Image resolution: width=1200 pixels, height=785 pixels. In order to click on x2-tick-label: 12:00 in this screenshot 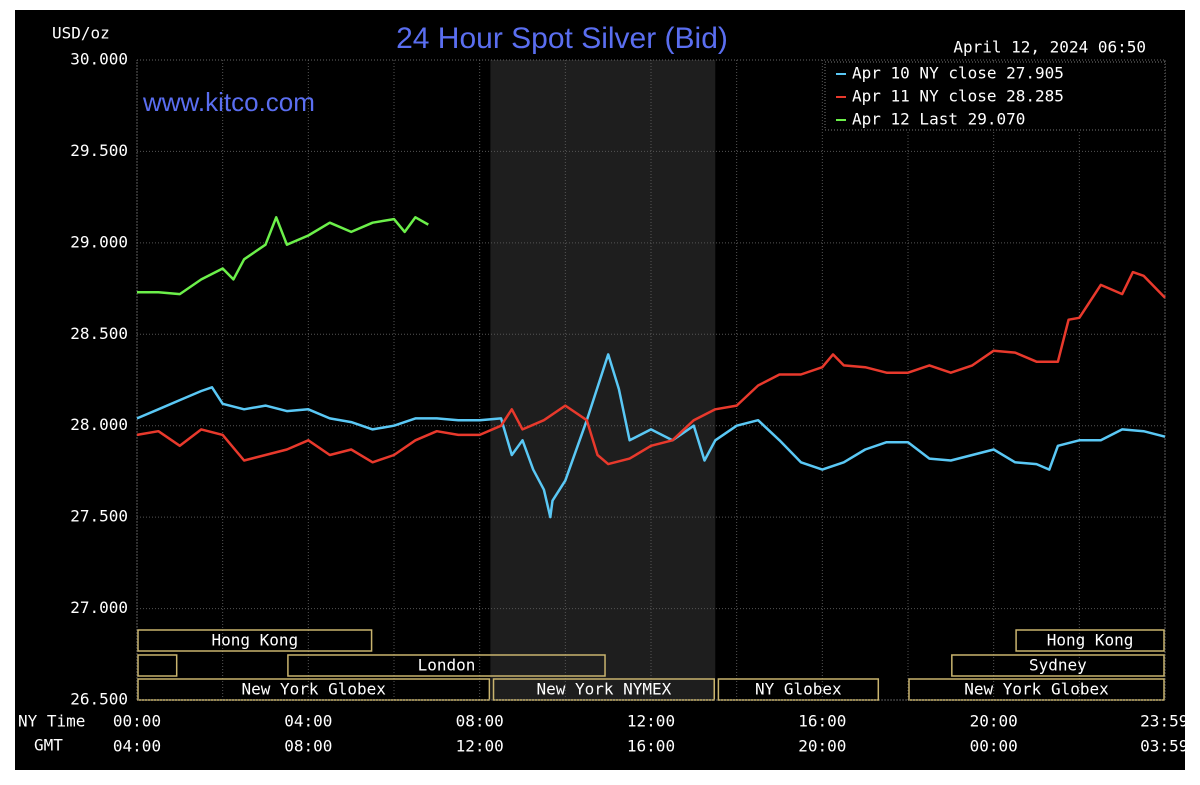, I will do `click(480, 746)`.